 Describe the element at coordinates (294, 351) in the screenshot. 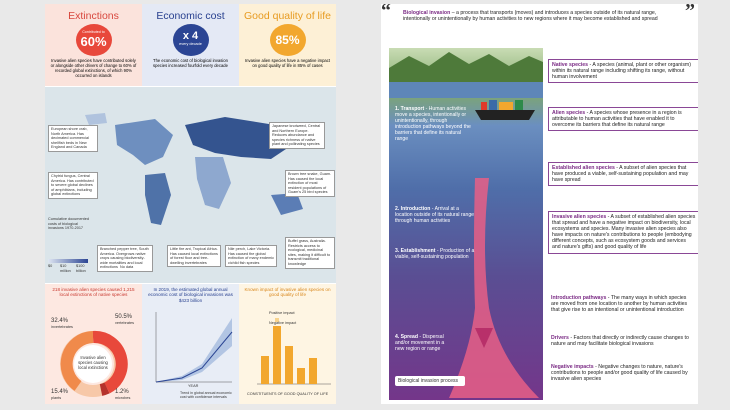

I see `quality-bar-chart` at that location.